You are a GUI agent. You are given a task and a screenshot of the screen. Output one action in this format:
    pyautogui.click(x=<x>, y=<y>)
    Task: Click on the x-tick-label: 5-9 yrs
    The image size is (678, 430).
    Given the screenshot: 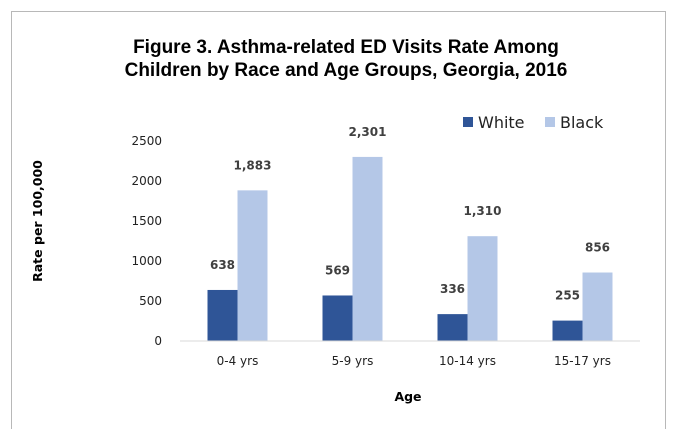 What is the action you would take?
    pyautogui.click(x=353, y=361)
    